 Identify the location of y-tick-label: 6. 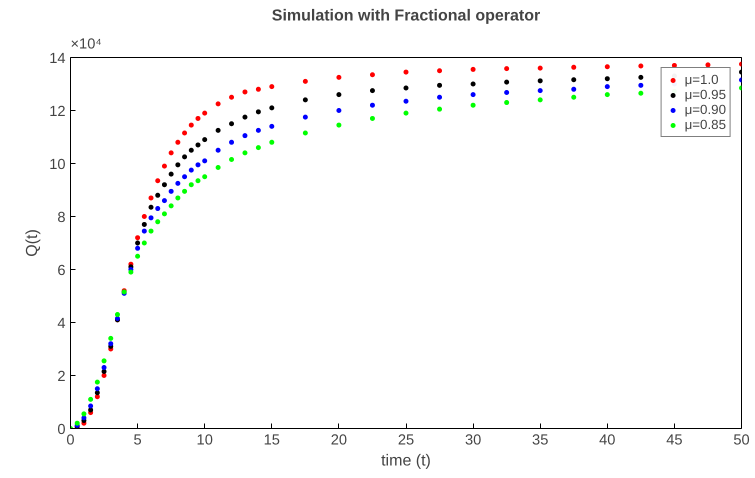
(61, 271).